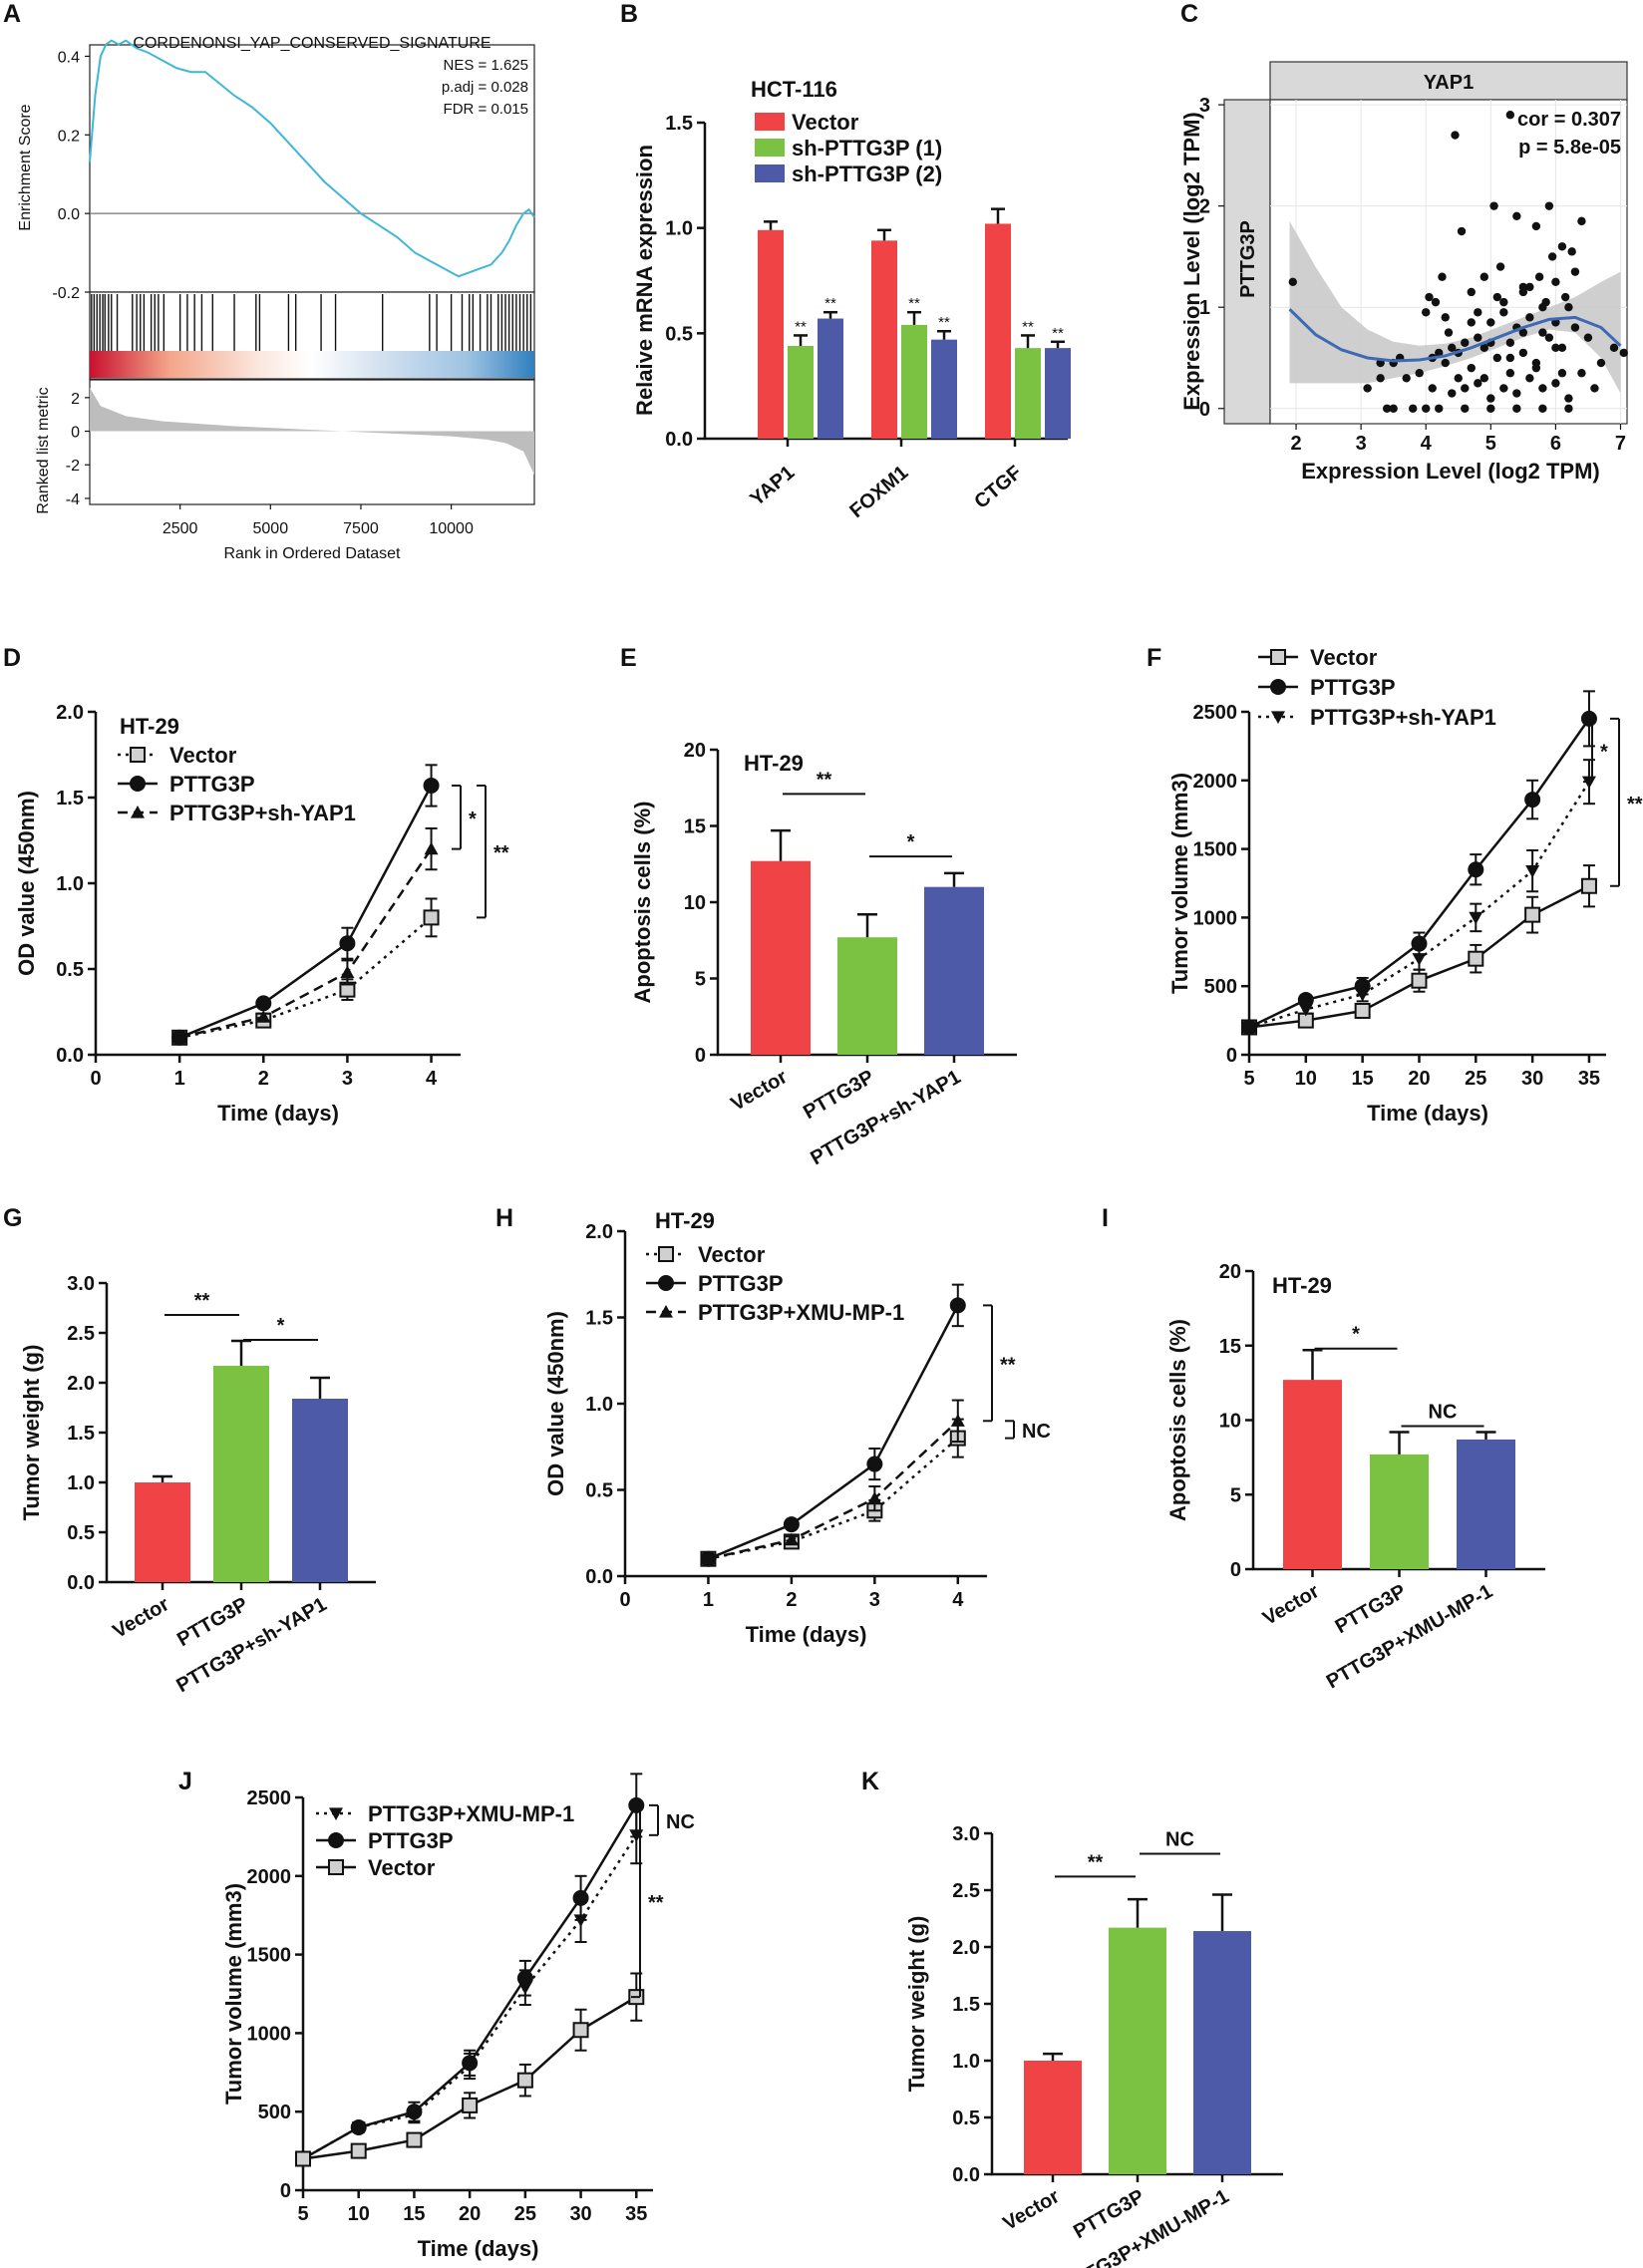  What do you see at coordinates (1106, 1218) in the screenshot?
I see `panel-label: I` at bounding box center [1106, 1218].